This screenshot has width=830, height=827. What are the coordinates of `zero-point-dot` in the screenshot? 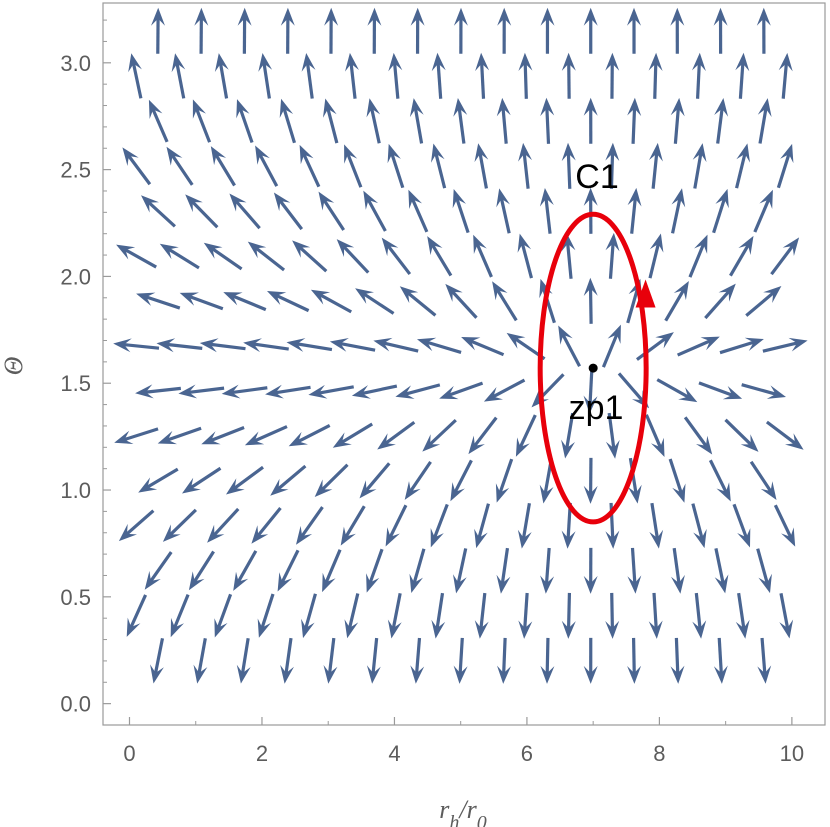 It's located at (593, 368).